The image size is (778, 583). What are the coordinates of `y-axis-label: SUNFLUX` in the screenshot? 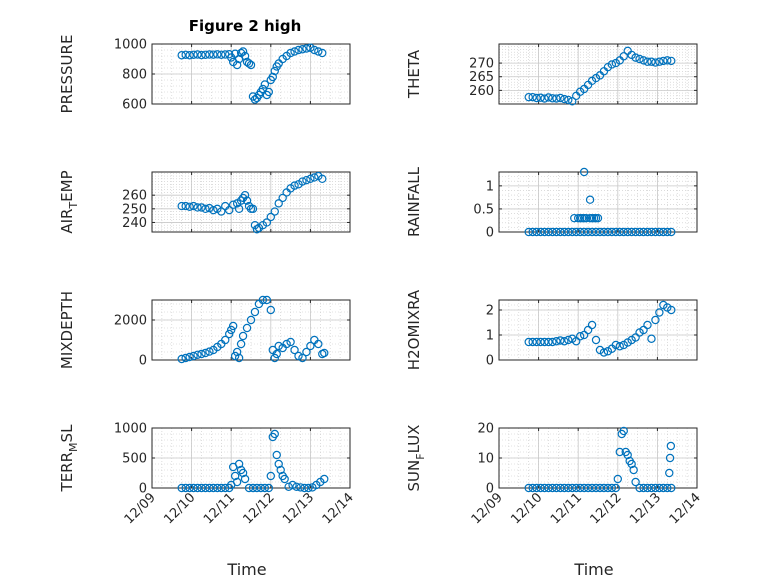 It's located at (416, 458).